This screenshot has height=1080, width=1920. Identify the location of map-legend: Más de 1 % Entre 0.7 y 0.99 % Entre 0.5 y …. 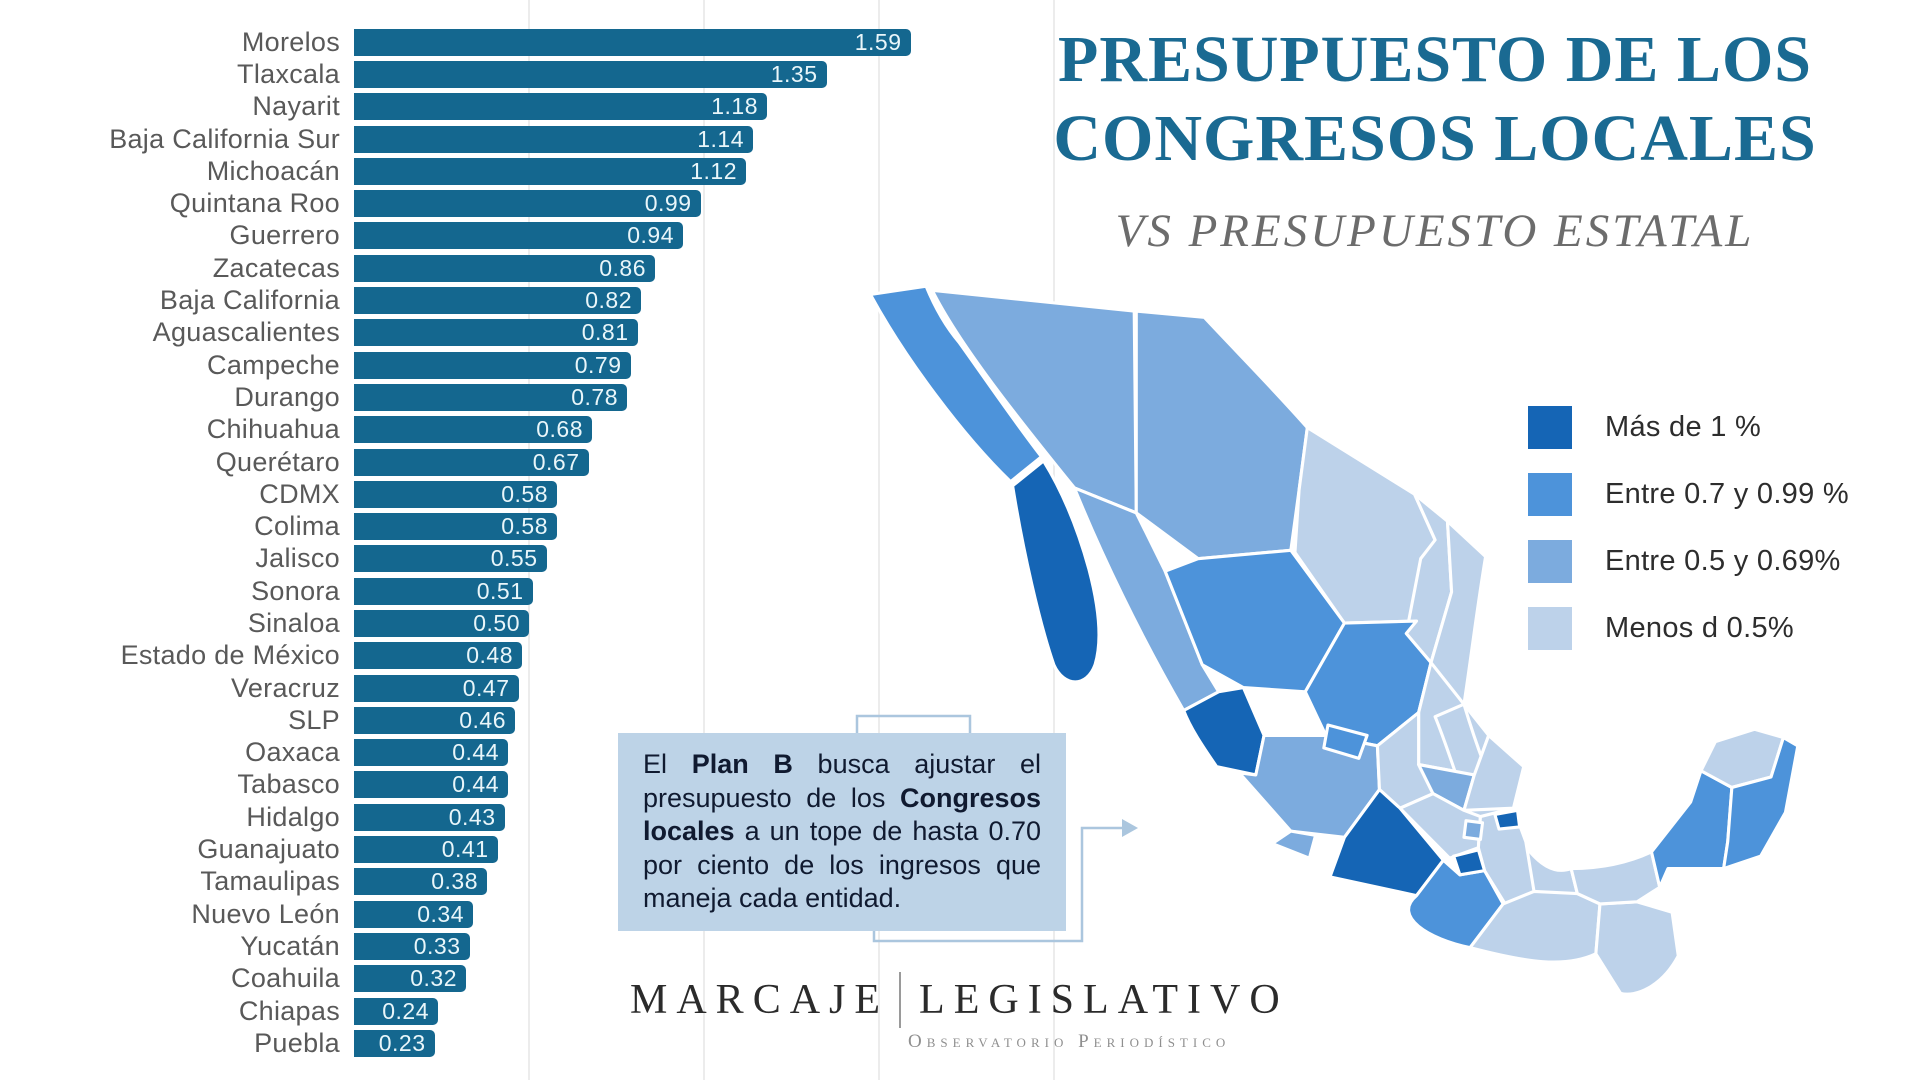
(1688, 540).